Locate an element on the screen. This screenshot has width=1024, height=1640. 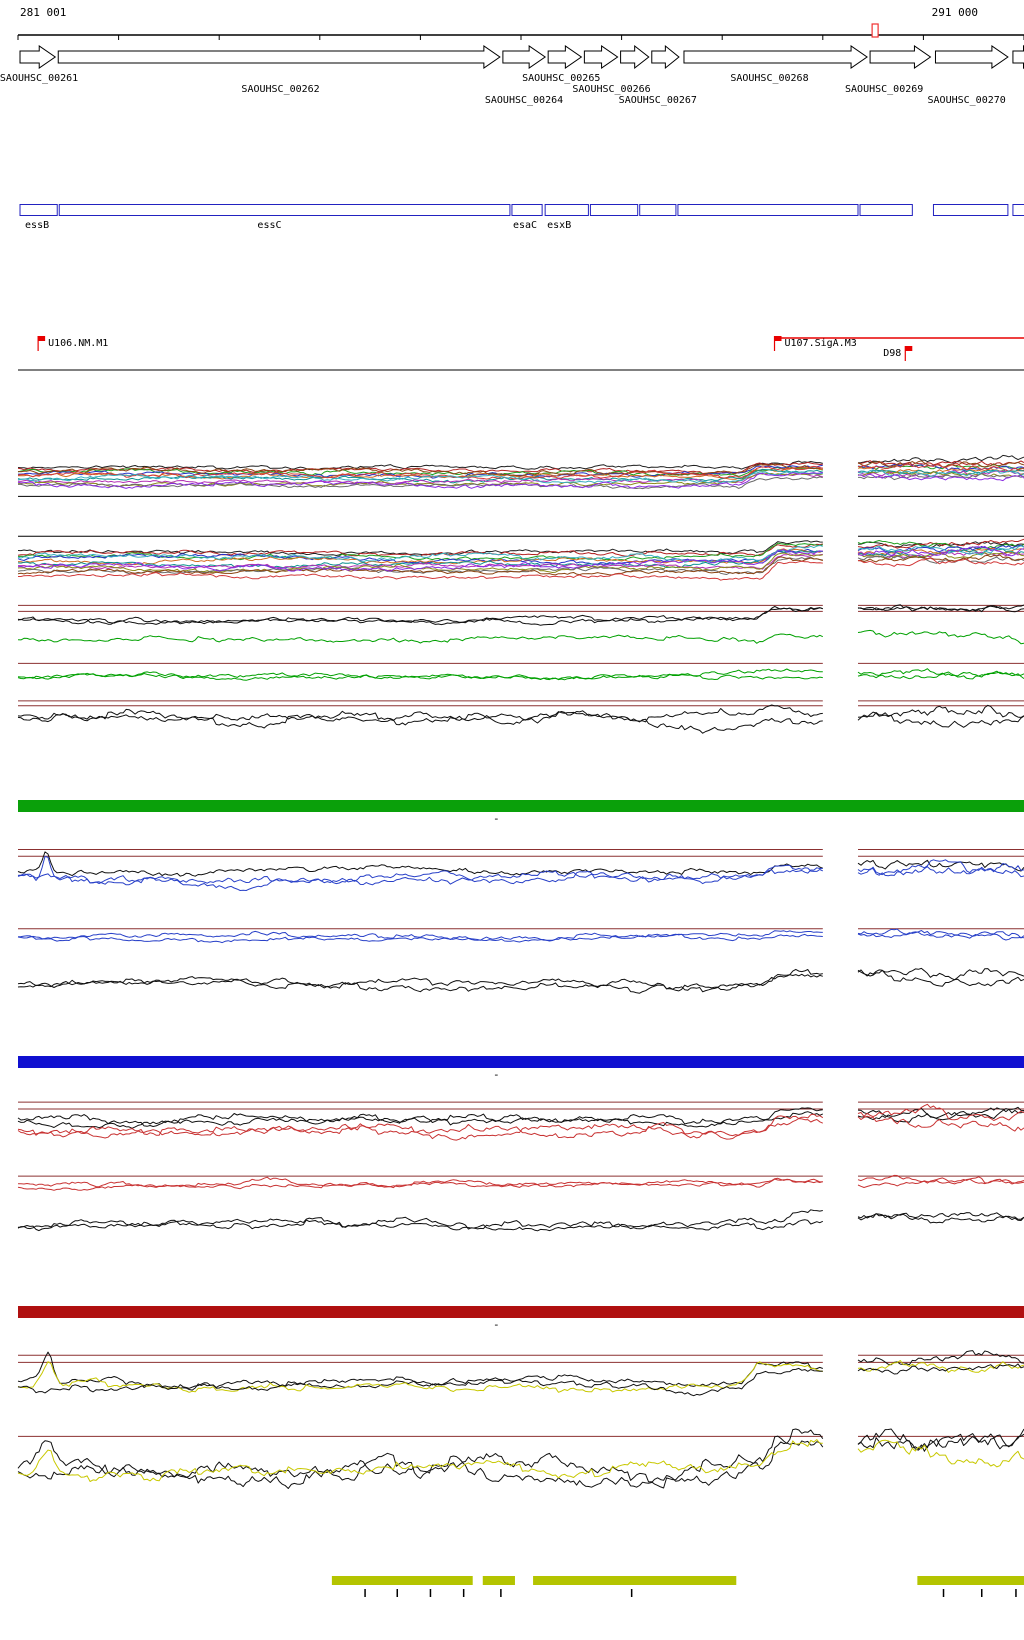
gene-arrow-track is located at coordinates (521, 57).